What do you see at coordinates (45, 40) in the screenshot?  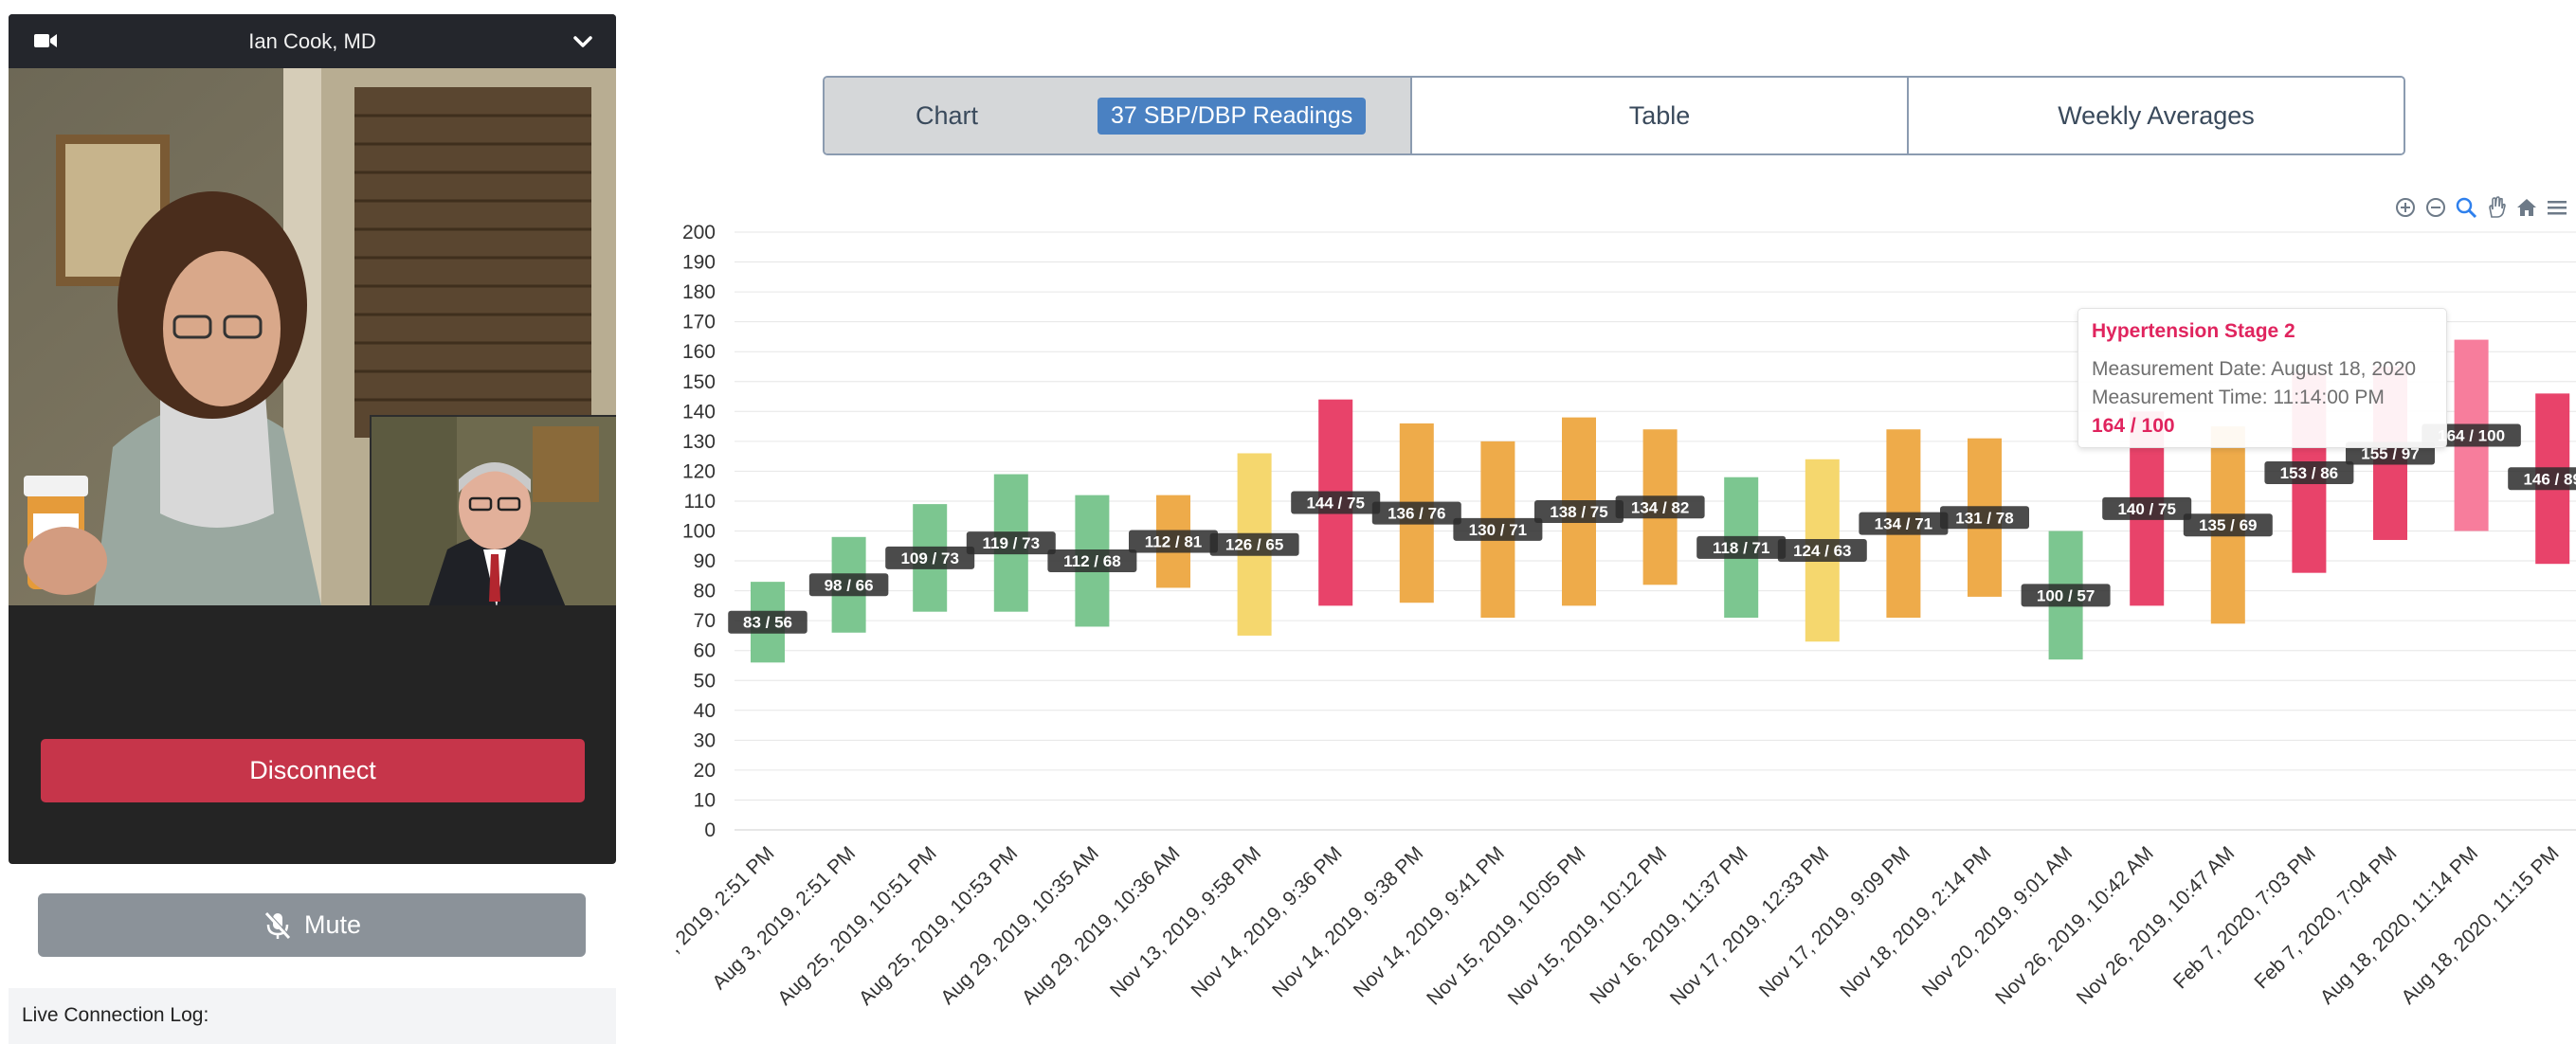 I see `video-camera-icon` at bounding box center [45, 40].